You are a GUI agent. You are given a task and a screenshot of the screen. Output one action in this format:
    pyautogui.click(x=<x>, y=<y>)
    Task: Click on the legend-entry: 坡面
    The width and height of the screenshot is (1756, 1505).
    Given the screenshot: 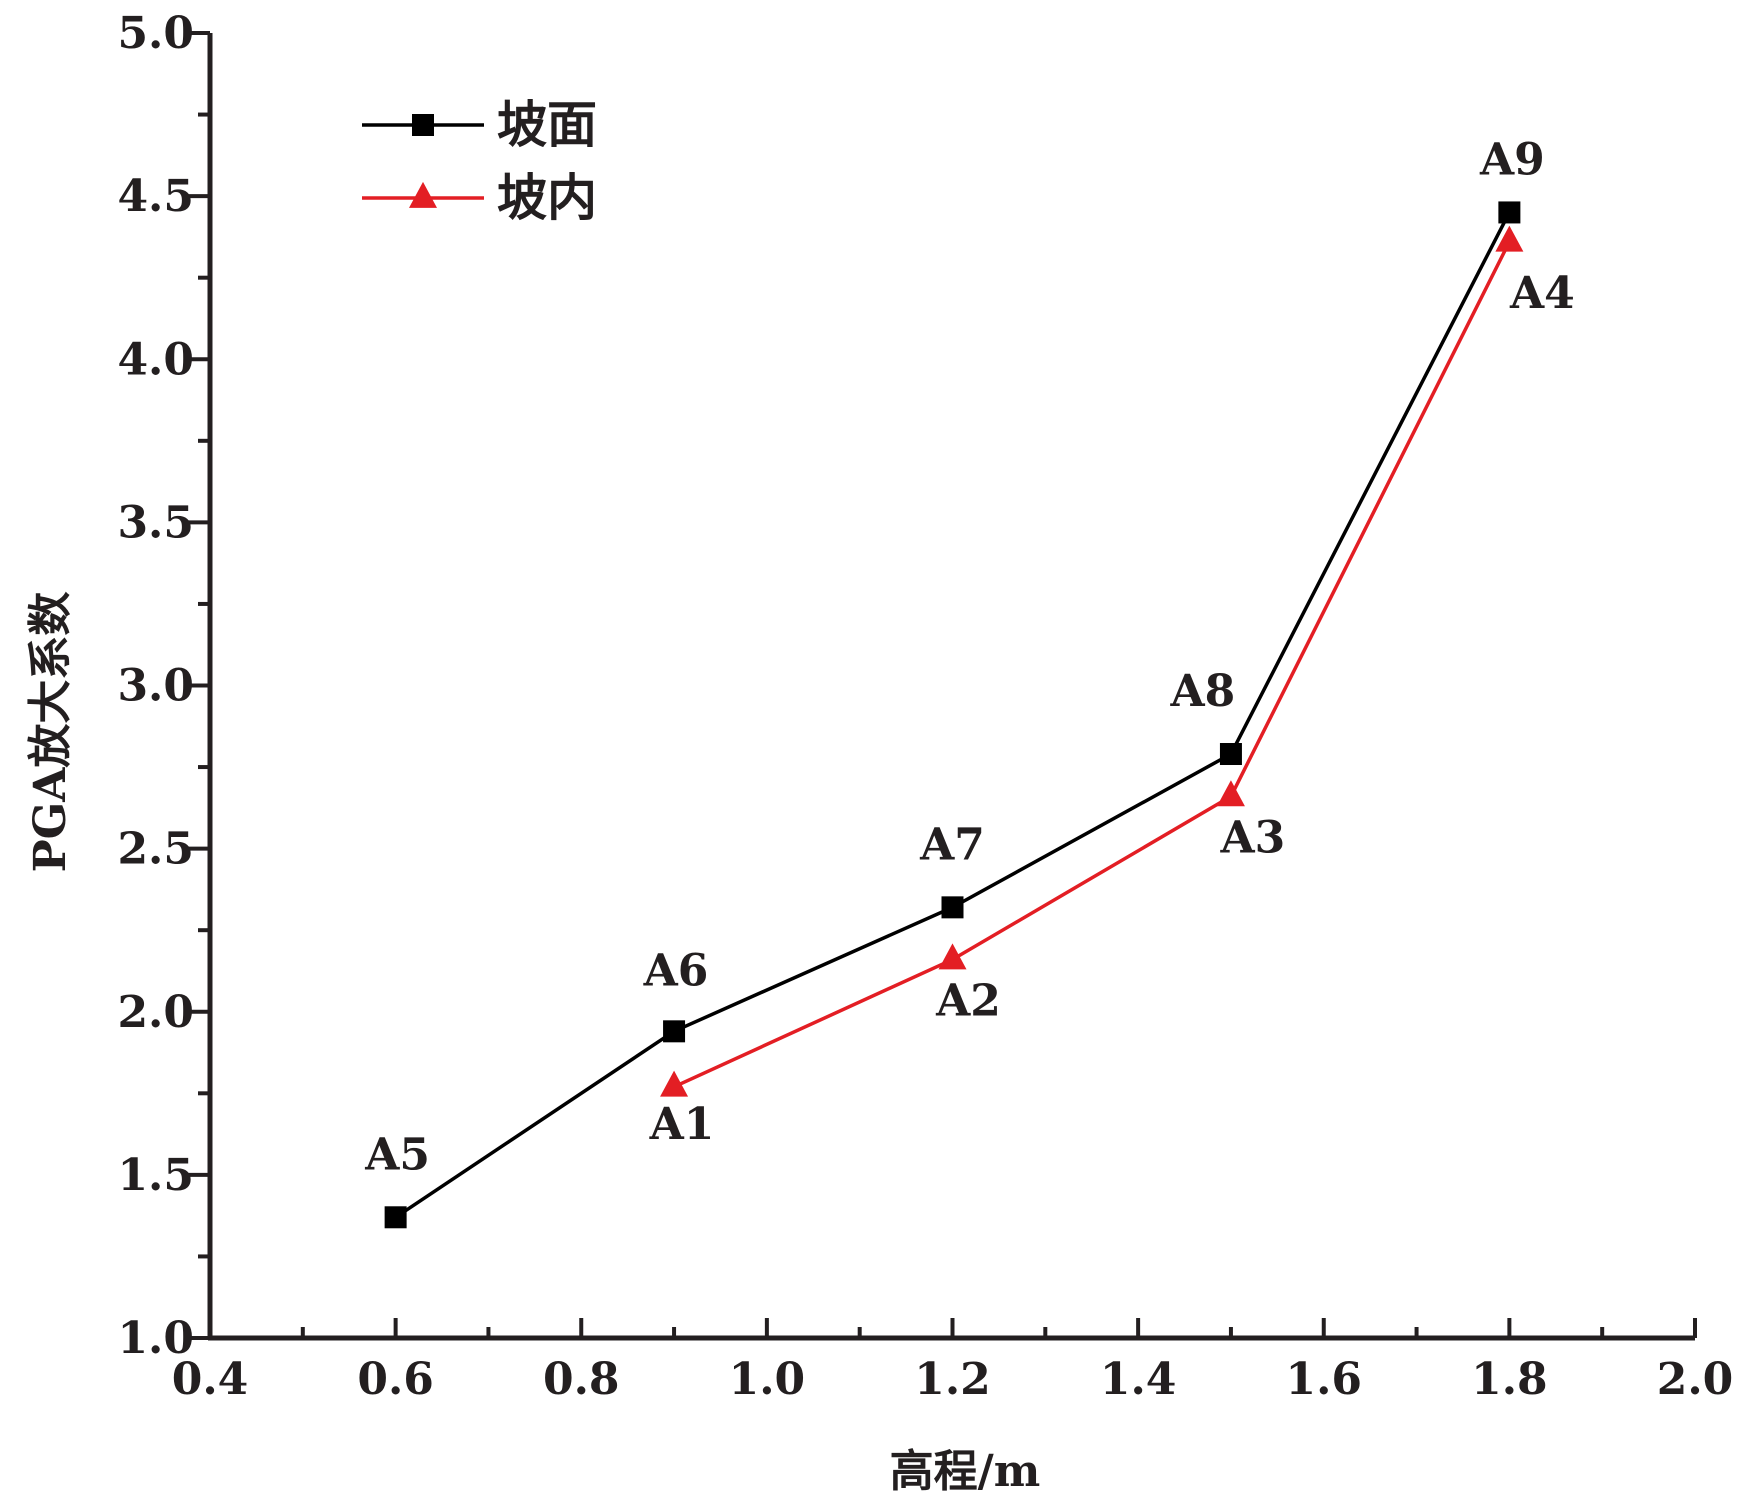 What is the action you would take?
    pyautogui.click(x=547, y=124)
    